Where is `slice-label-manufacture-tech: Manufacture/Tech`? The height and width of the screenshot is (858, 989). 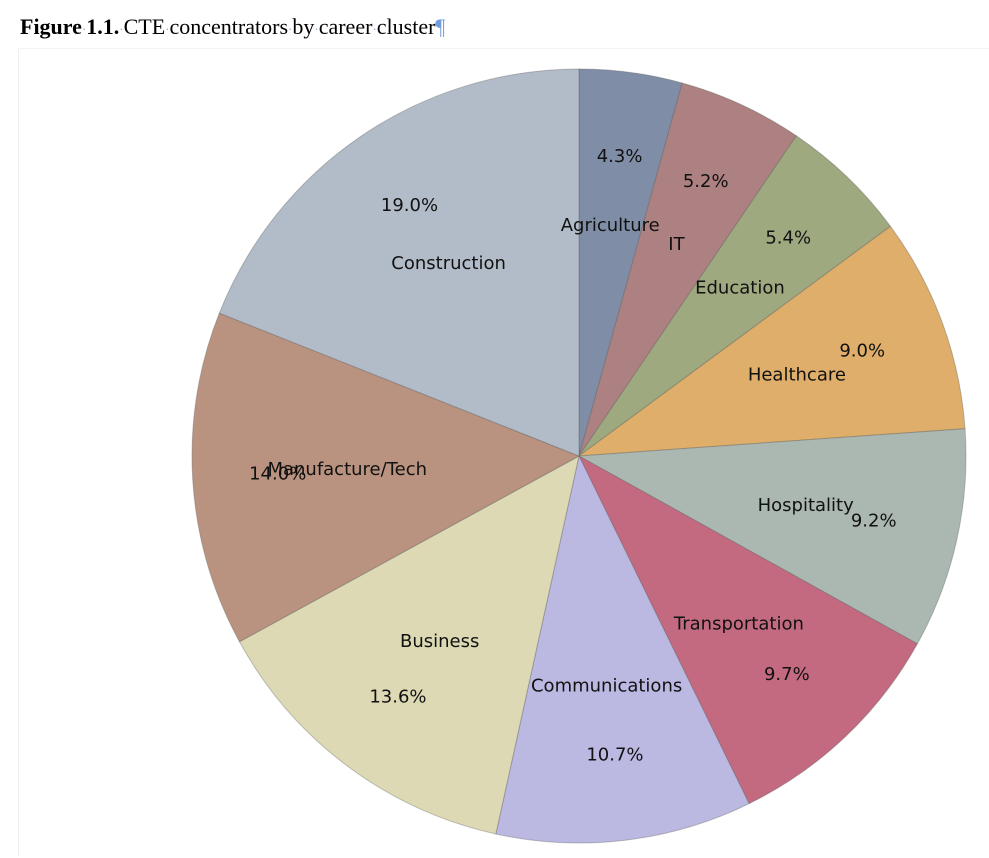
slice-label-manufacture-tech: Manufacture/Tech is located at coordinates (347, 469).